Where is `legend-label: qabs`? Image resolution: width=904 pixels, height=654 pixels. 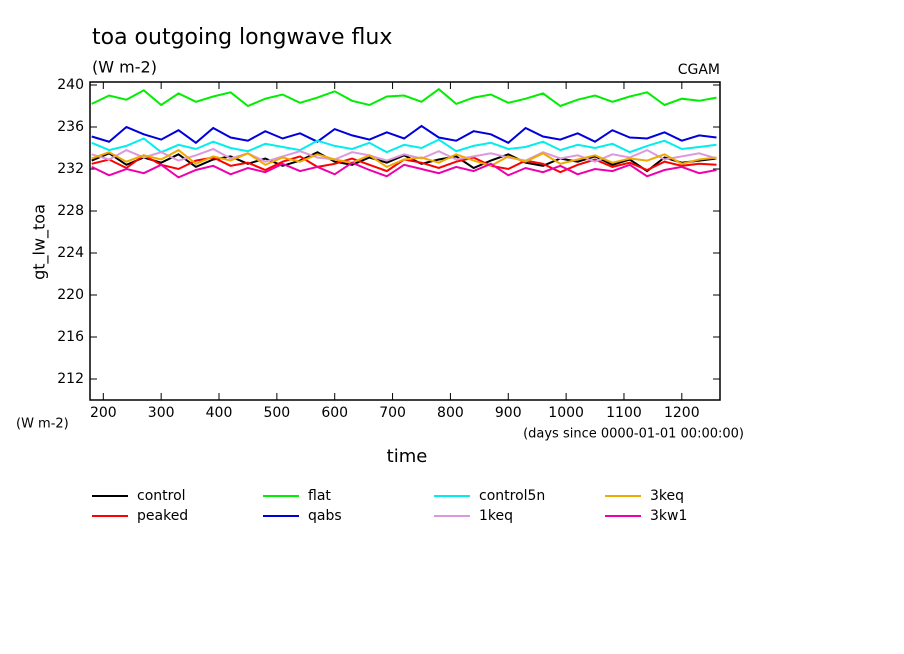 legend-label: qabs is located at coordinates (325, 516).